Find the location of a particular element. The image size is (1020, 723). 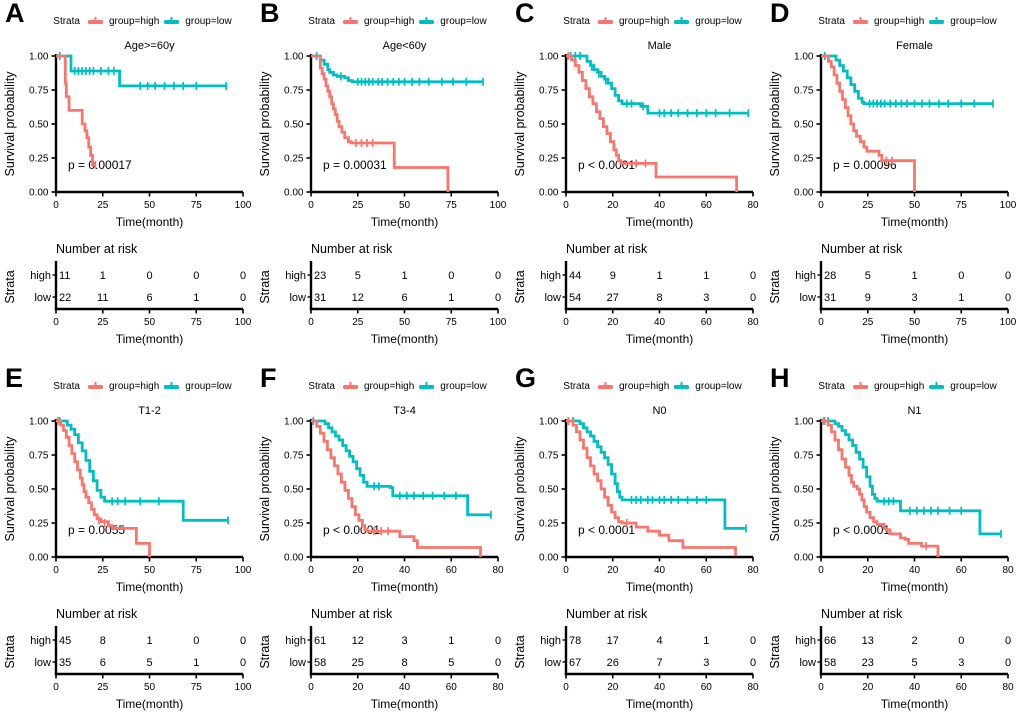

chart-title: T3-4 is located at coordinates (404, 411).